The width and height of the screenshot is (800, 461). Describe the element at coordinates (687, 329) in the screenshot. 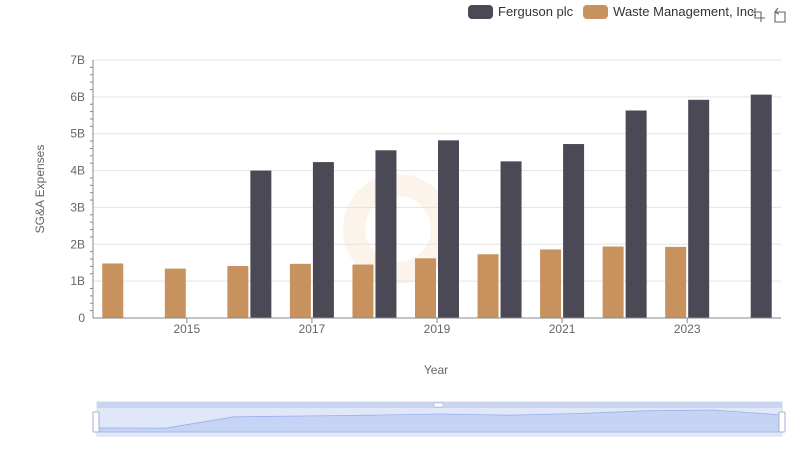

I see `x-tick-label: 2023` at that location.